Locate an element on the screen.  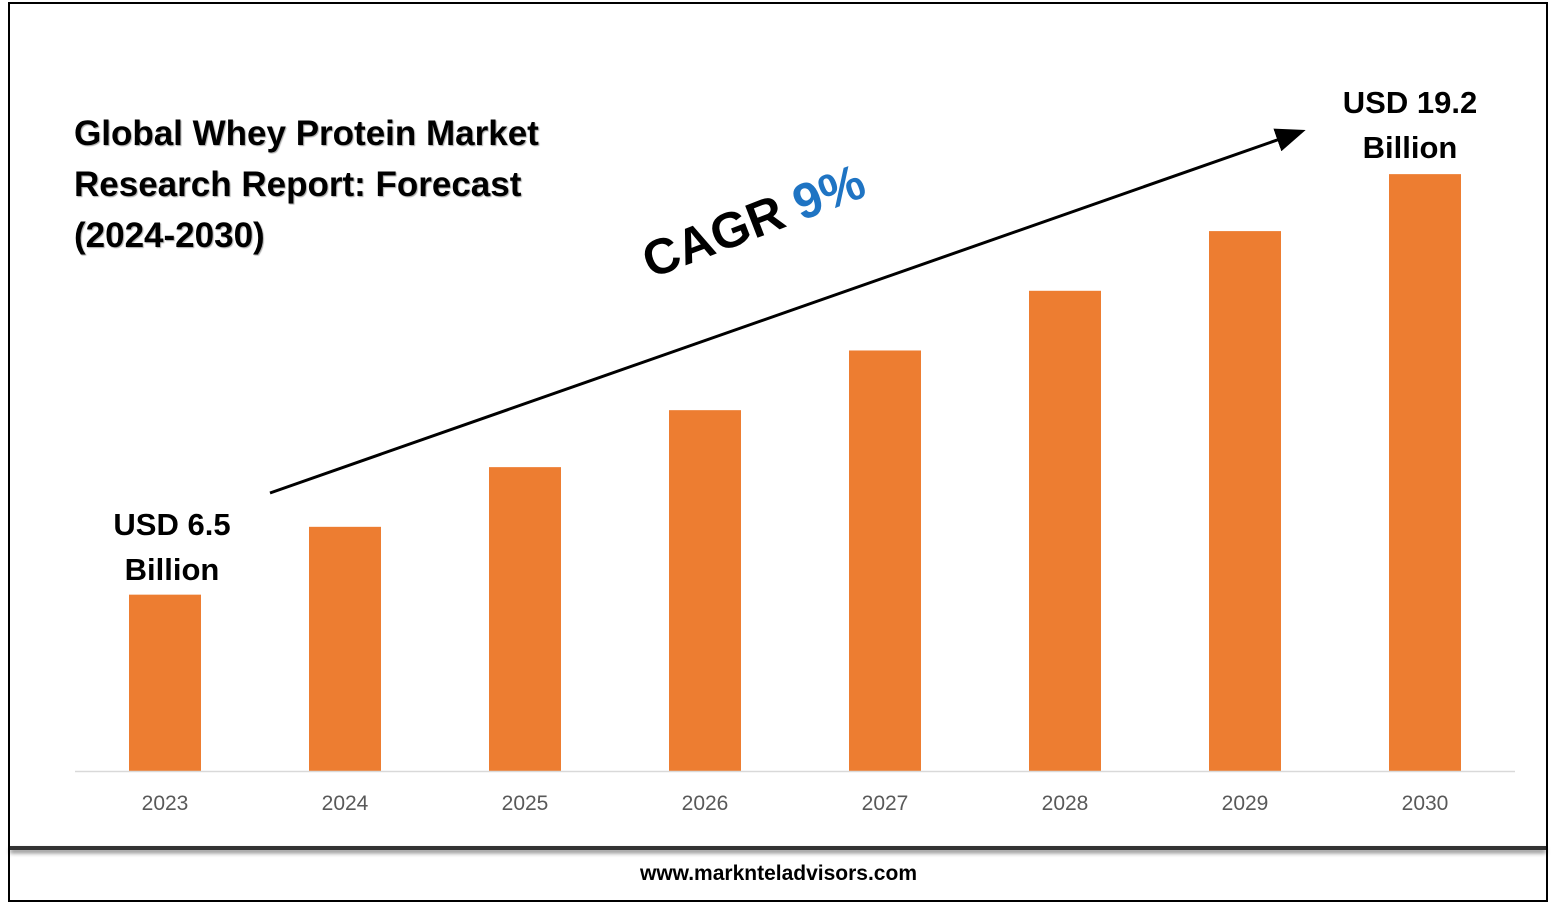
x-tick-label: 2029 is located at coordinates (1245, 803).